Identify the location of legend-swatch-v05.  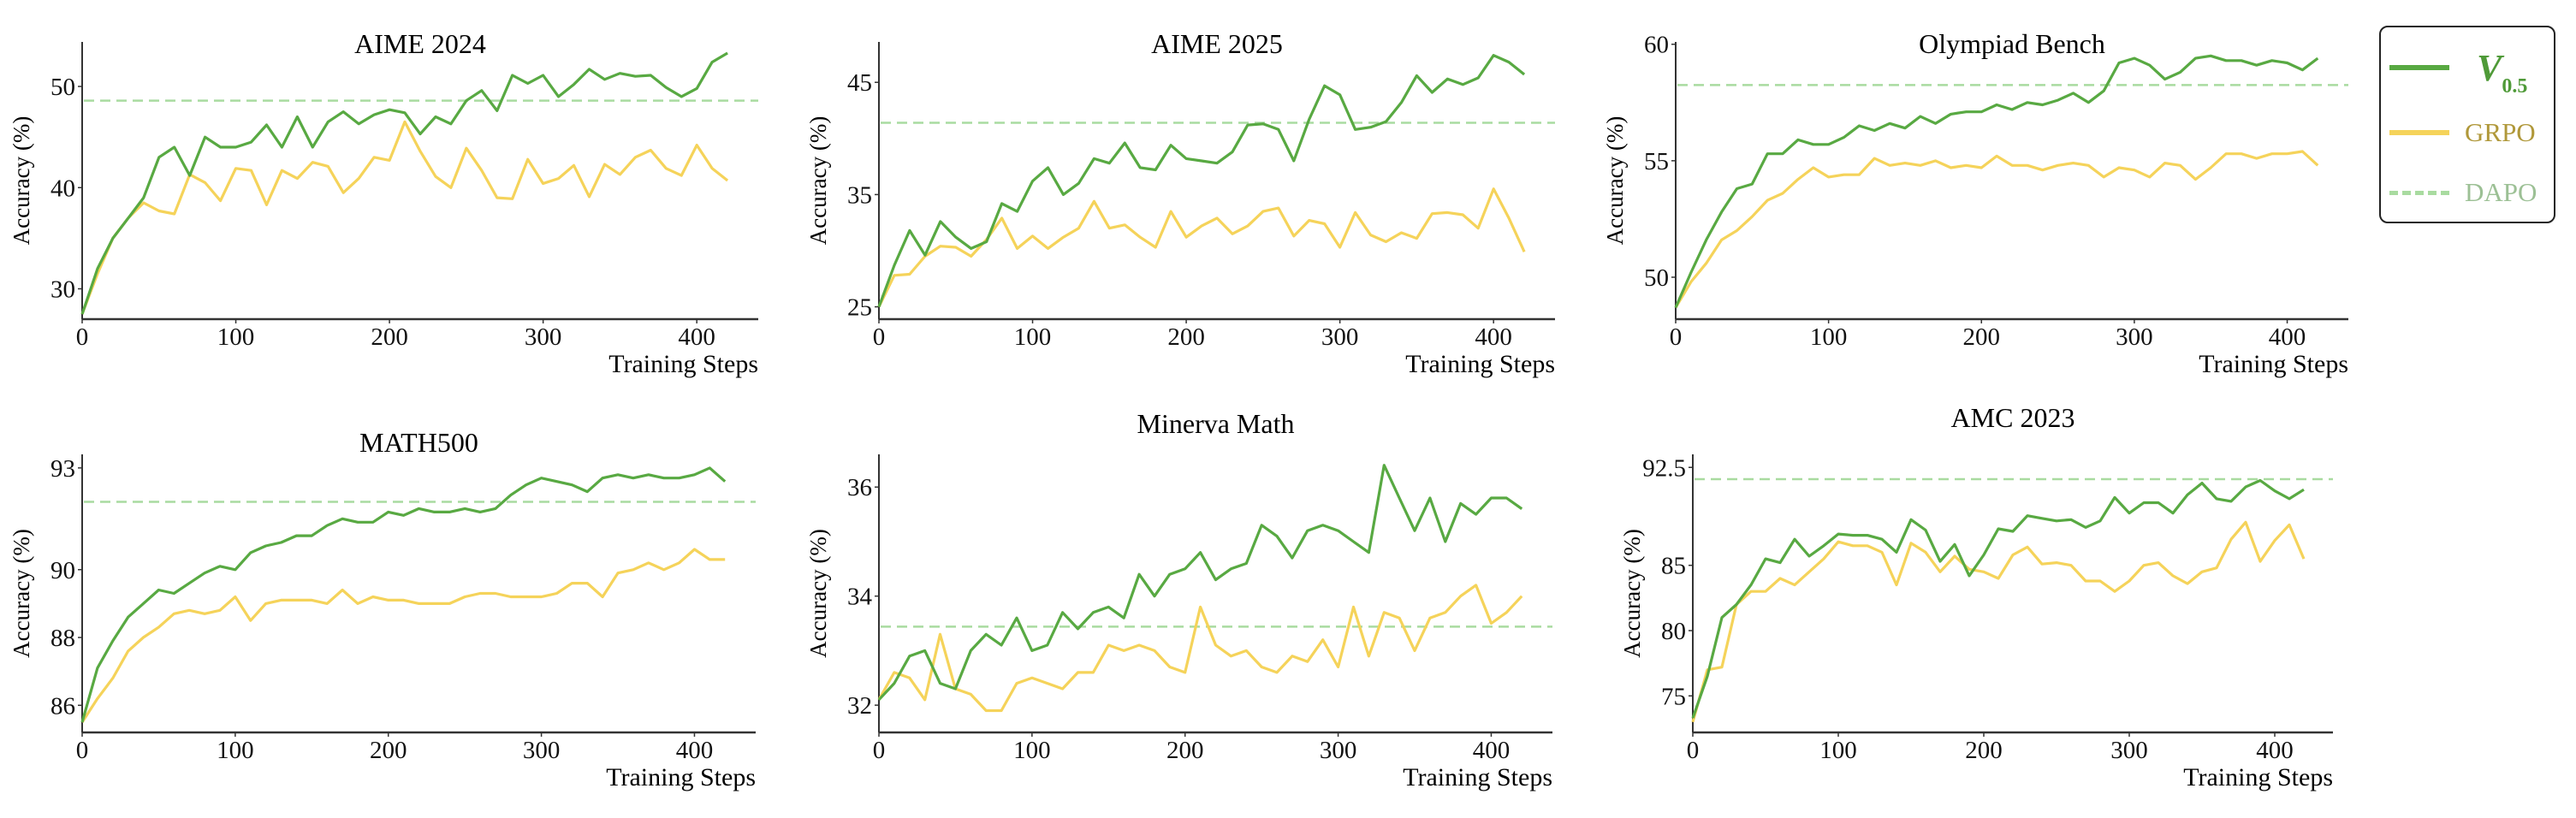
(2419, 67).